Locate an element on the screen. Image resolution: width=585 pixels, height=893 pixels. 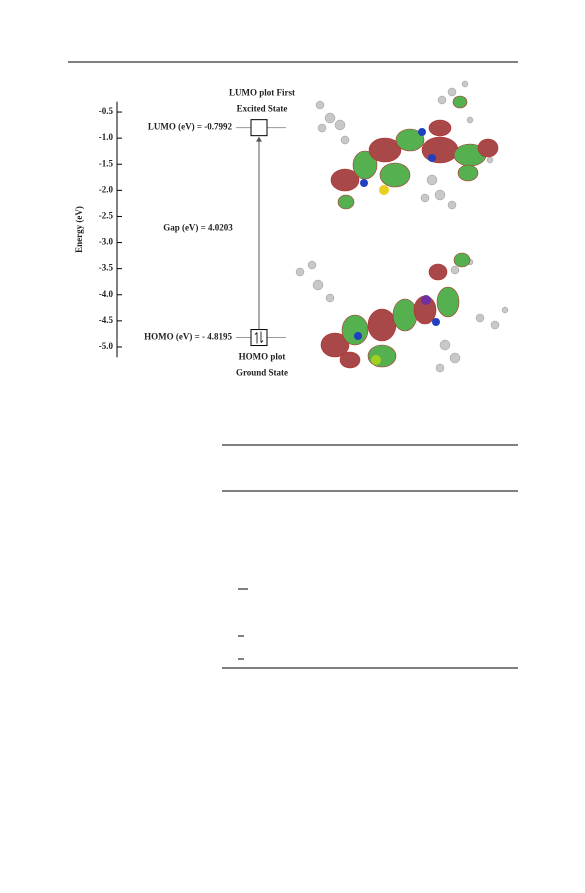
arrow-head is located at coordinates (259, 139).